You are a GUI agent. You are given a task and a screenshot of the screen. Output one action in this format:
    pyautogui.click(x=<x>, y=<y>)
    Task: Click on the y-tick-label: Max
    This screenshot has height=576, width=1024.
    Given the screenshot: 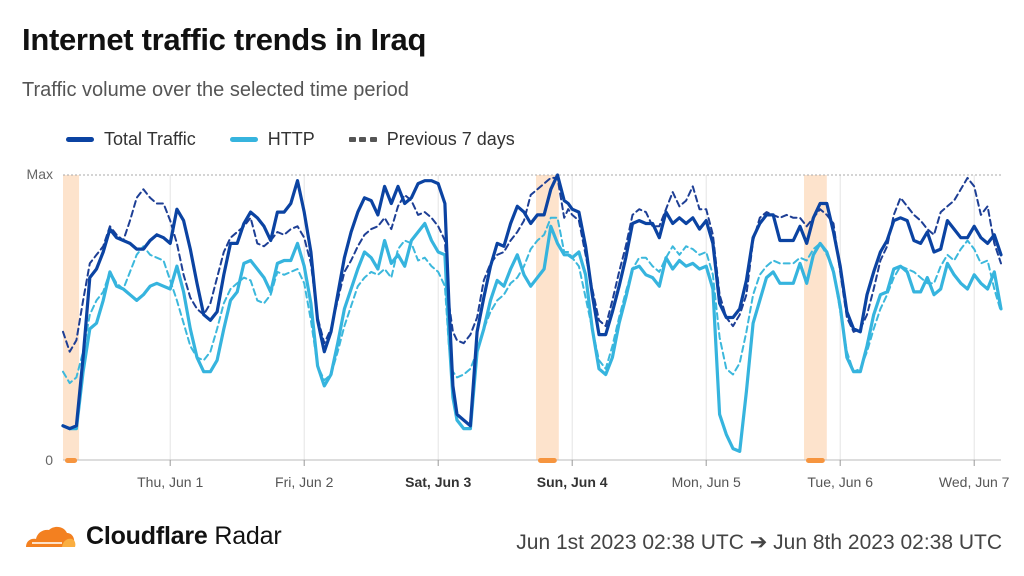 What is the action you would take?
    pyautogui.click(x=40, y=174)
    